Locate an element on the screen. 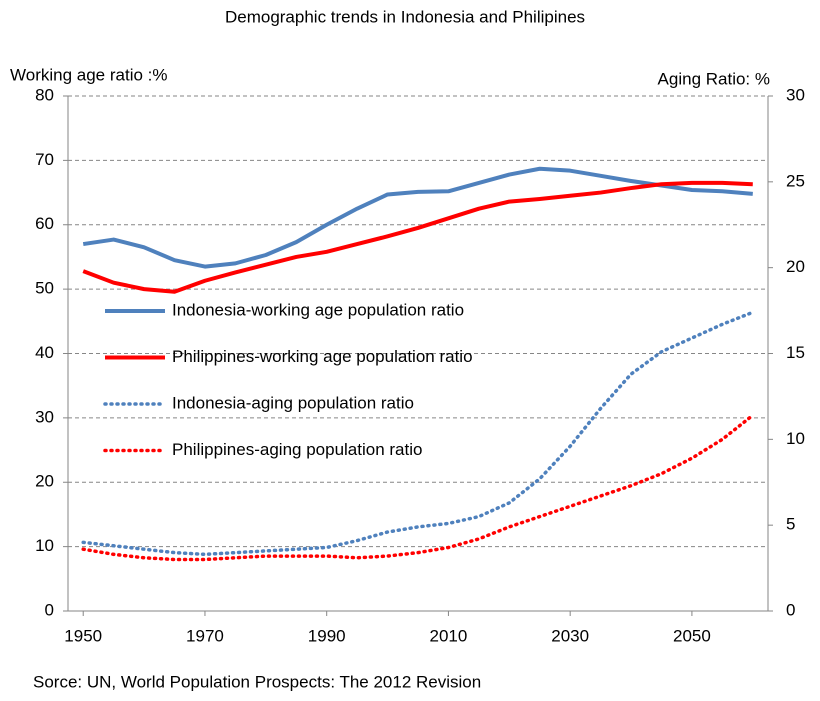  x-tick-label: 2010 is located at coordinates (449, 635).